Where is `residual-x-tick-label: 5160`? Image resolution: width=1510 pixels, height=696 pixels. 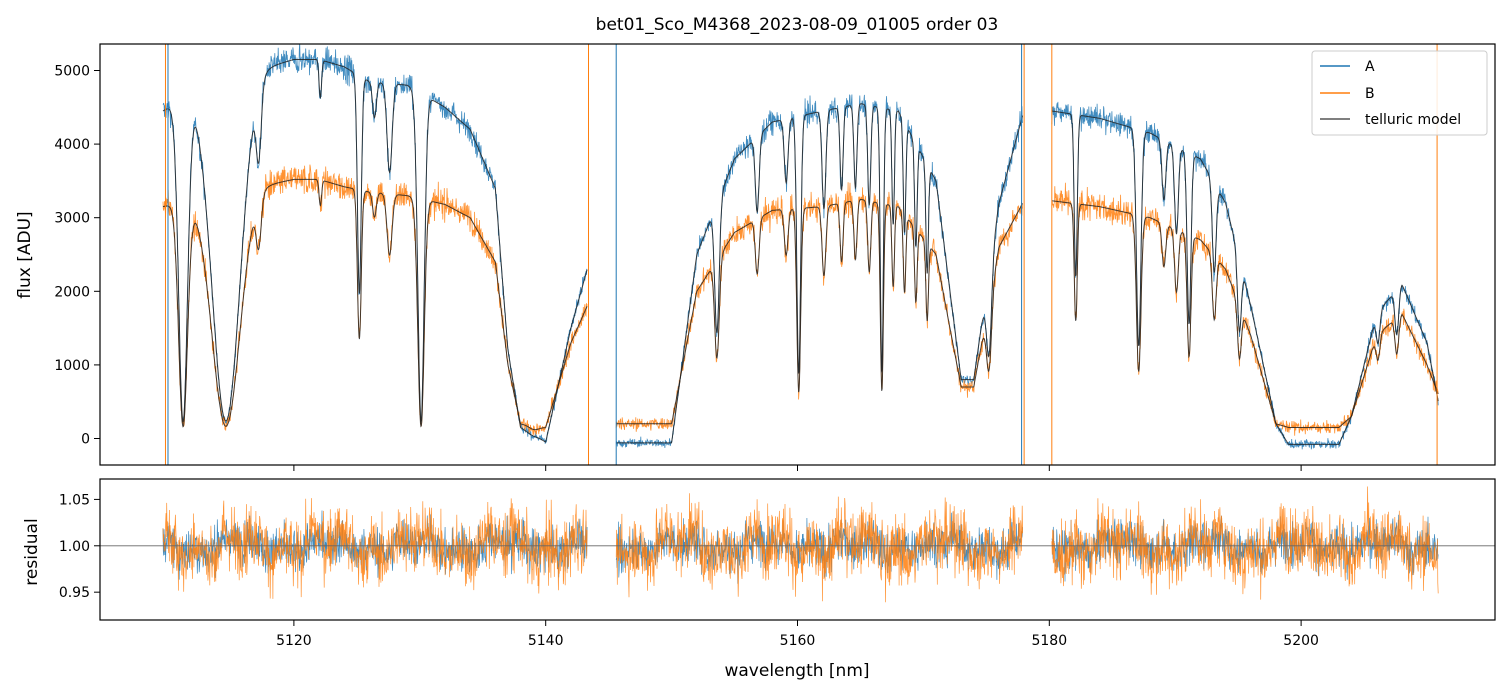 residual-x-tick-label: 5160 is located at coordinates (798, 641).